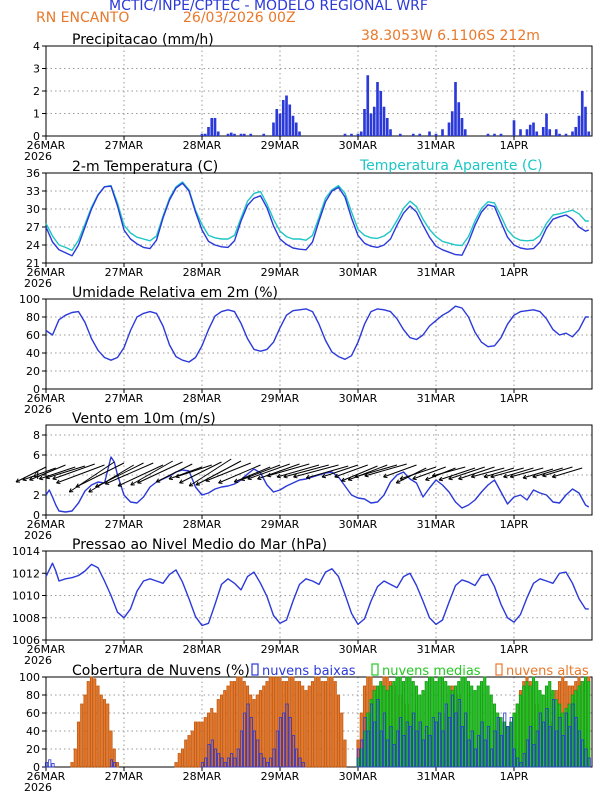 This screenshot has width=612, height=792. Describe the element at coordinates (317, 216) in the screenshot. I see `apparent-temperature-line` at that location.